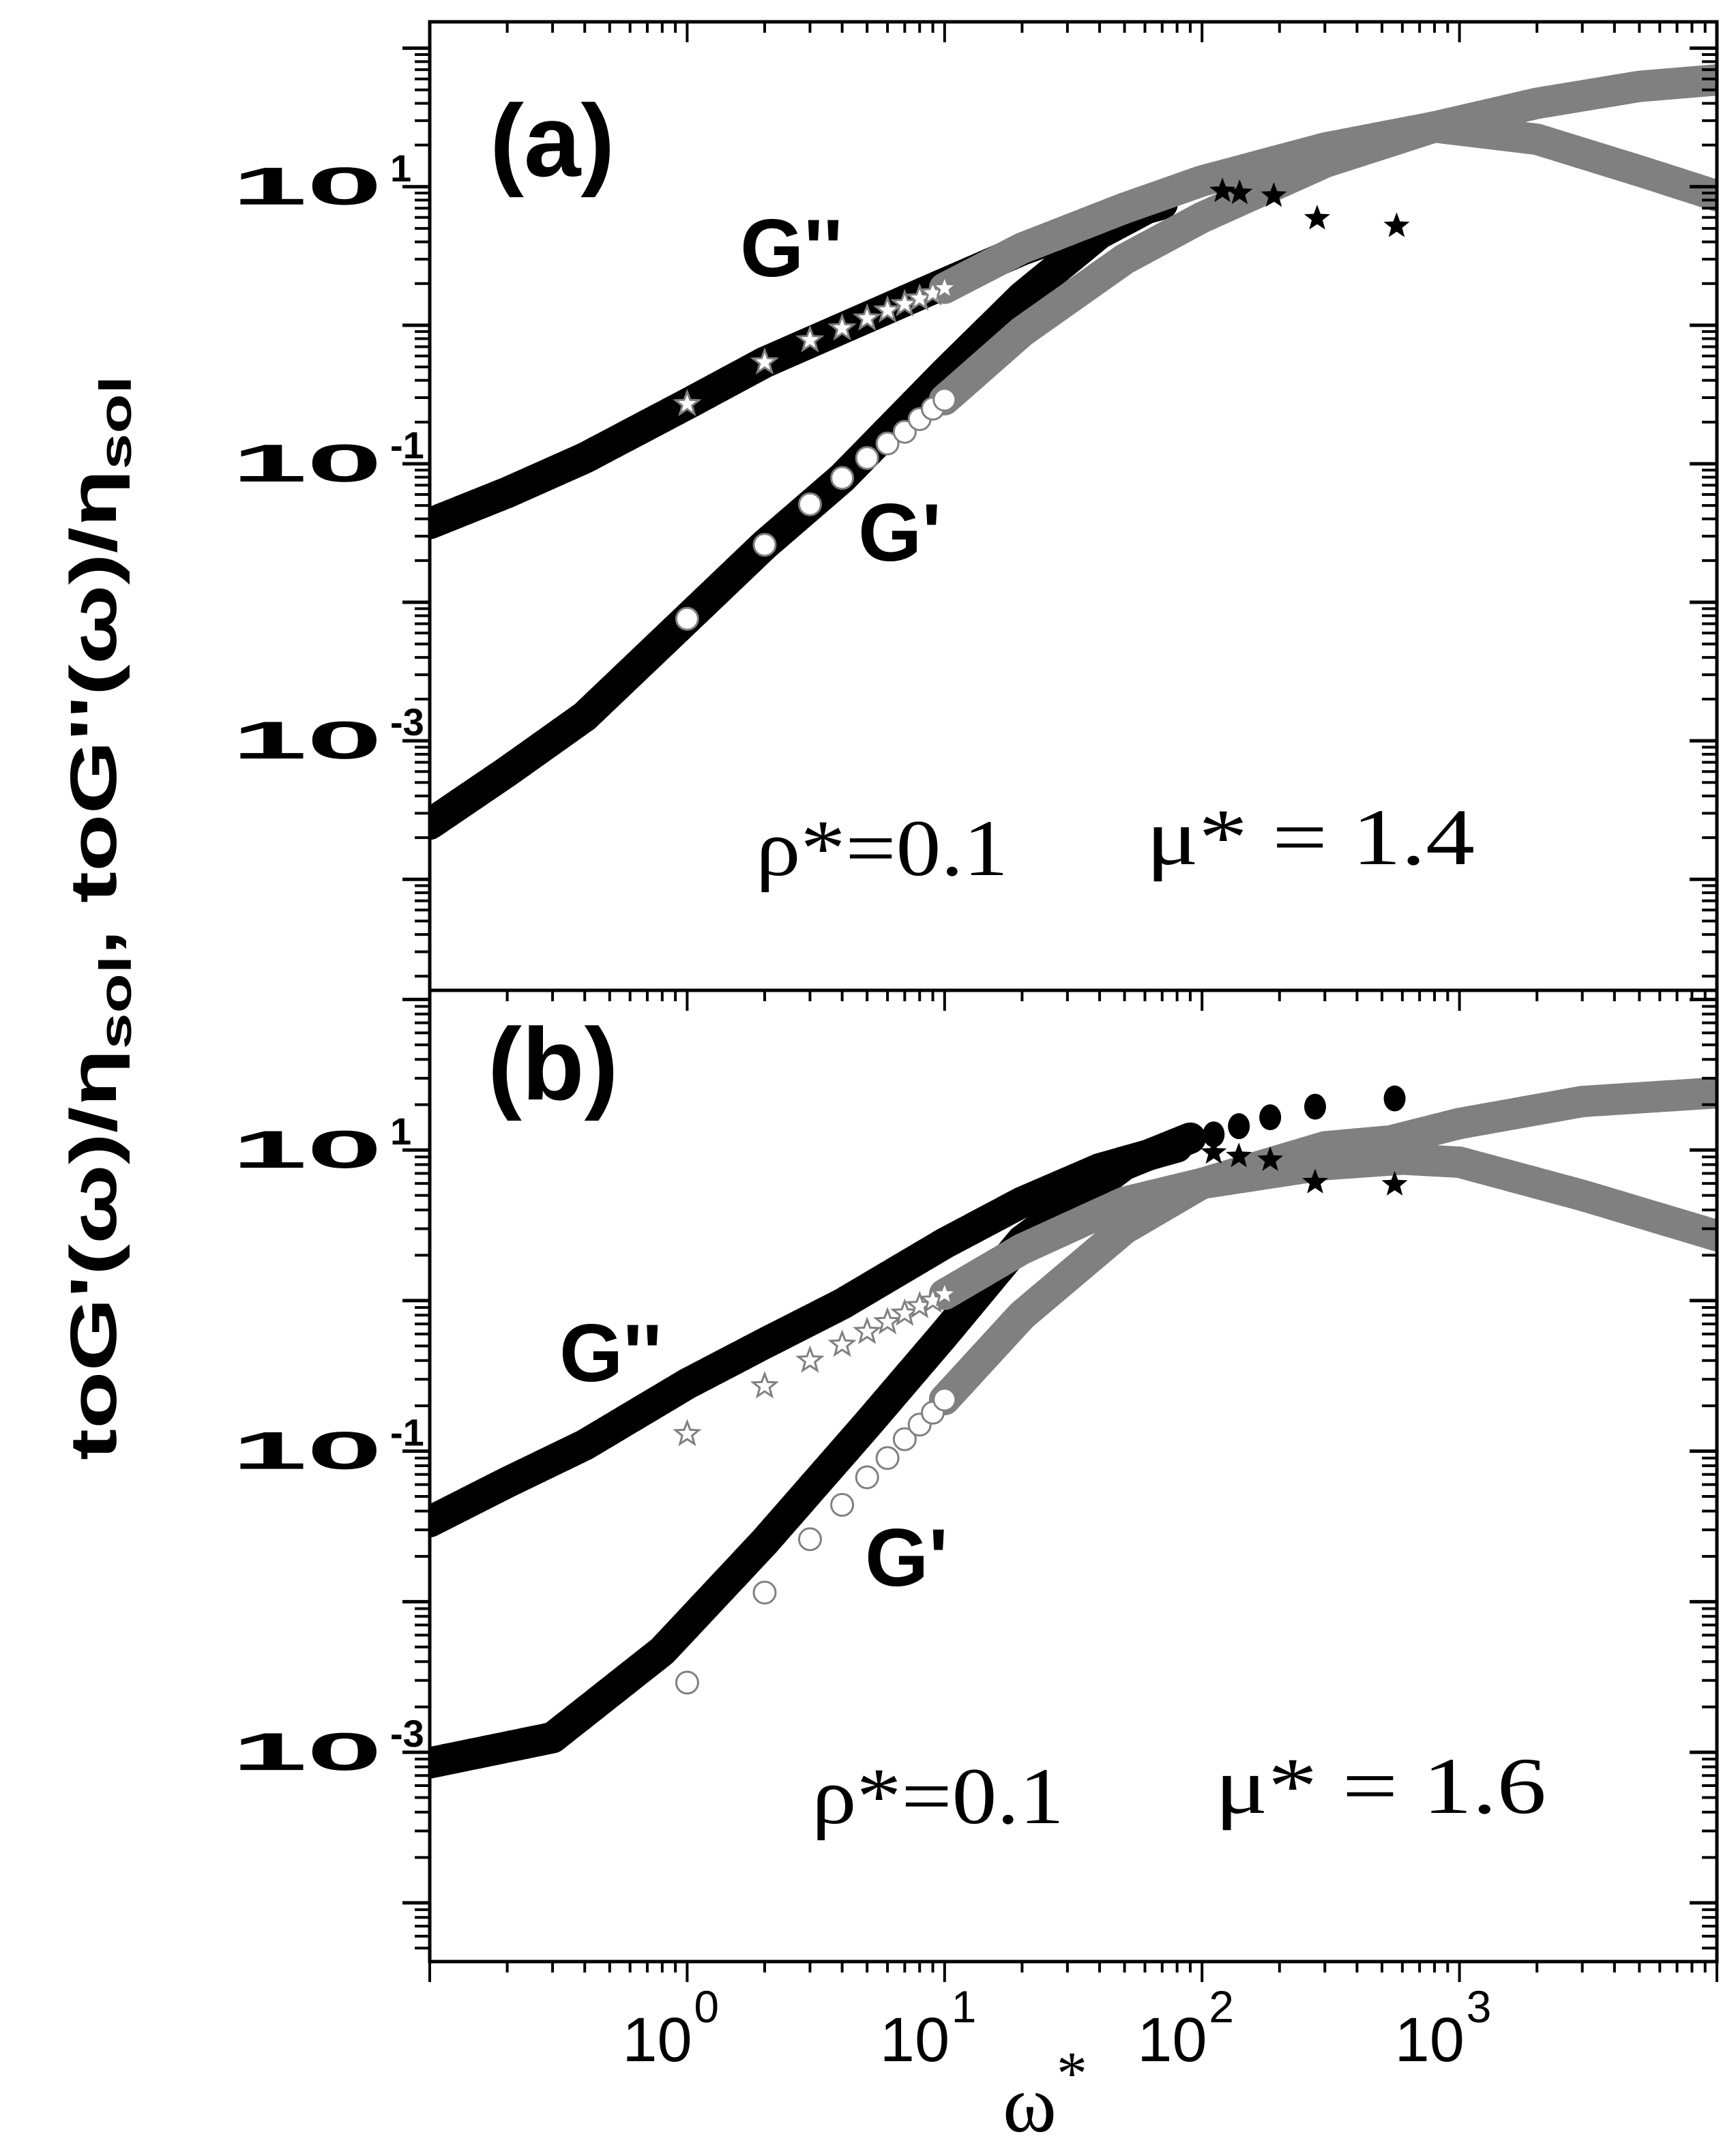 Image resolution: width=1736 pixels, height=2143 pixels. Describe the element at coordinates (791, 248) in the screenshot. I see `panel-a-gpp-label: G''` at that location.